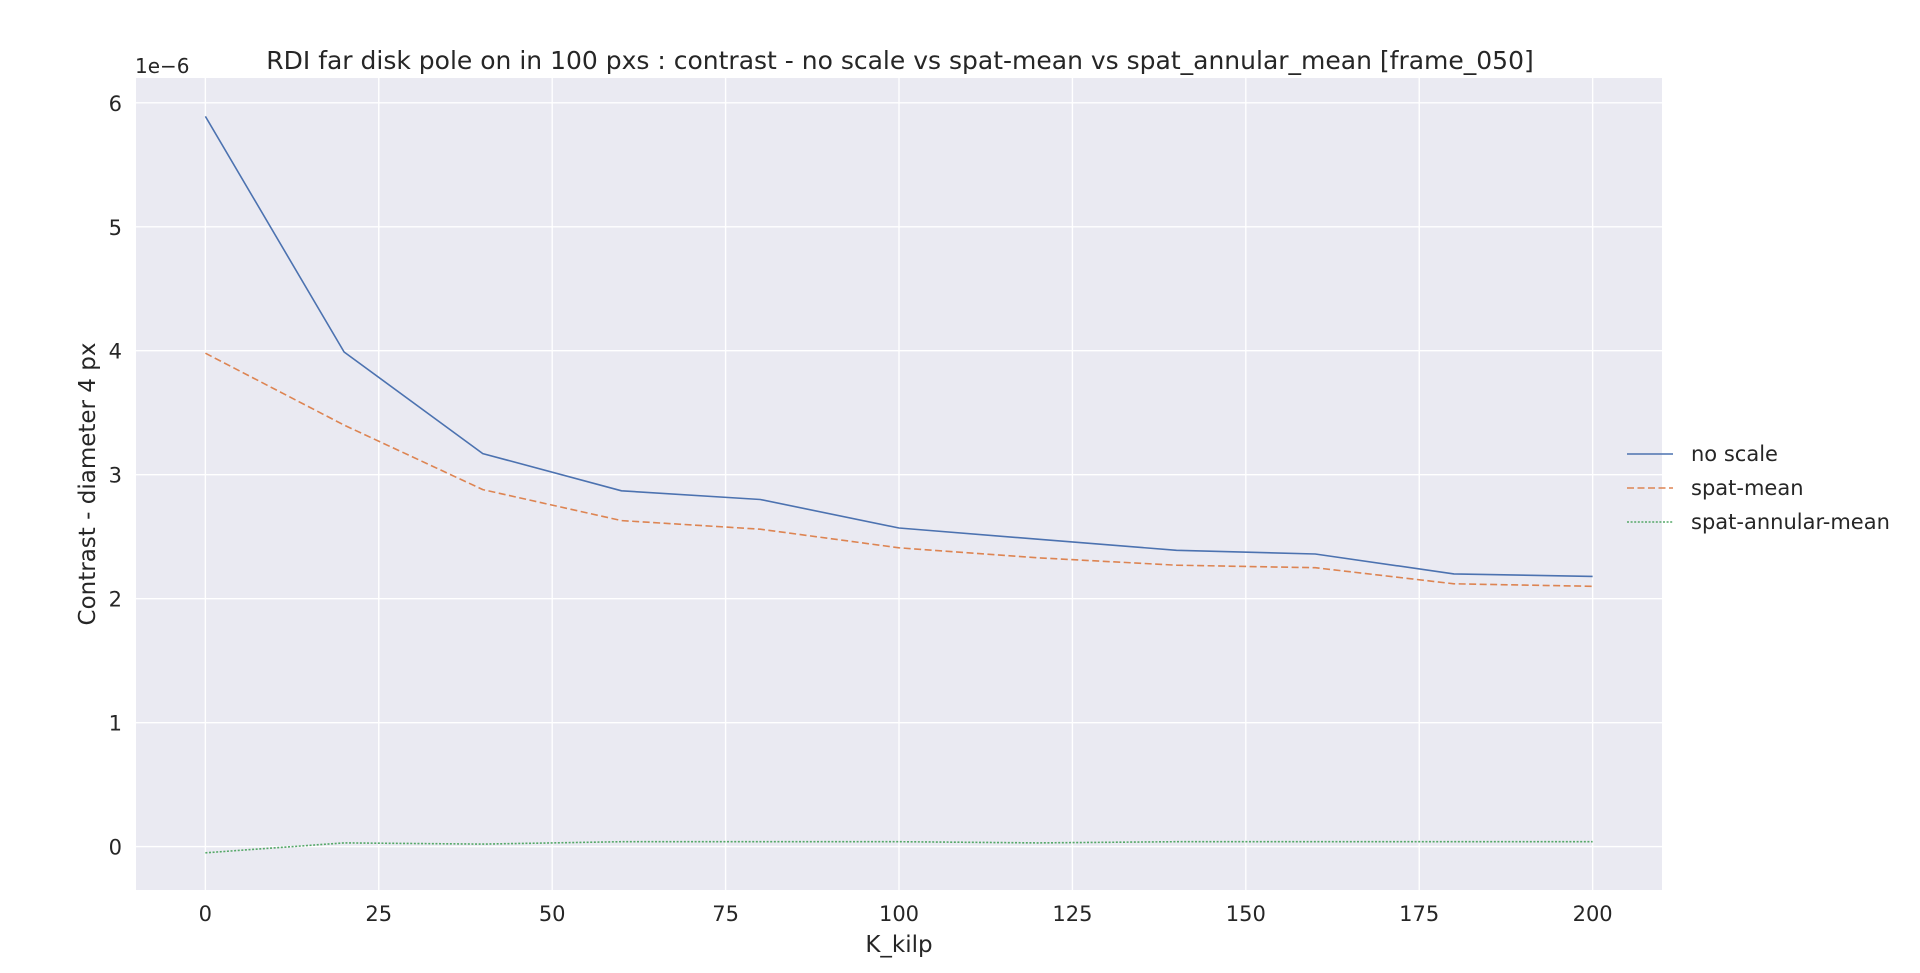 This screenshot has height=973, width=1920. What do you see at coordinates (115, 600) in the screenshot?
I see `y-tick-label: 2` at bounding box center [115, 600].